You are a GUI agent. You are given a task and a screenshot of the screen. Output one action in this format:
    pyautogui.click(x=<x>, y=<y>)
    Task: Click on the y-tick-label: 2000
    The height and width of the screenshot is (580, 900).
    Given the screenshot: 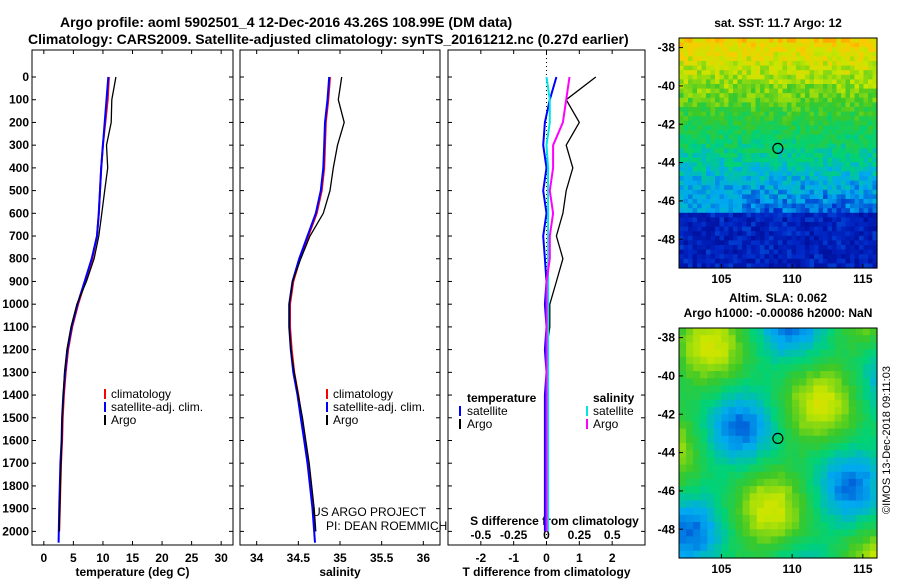 What is the action you would take?
    pyautogui.click(x=15, y=531)
    